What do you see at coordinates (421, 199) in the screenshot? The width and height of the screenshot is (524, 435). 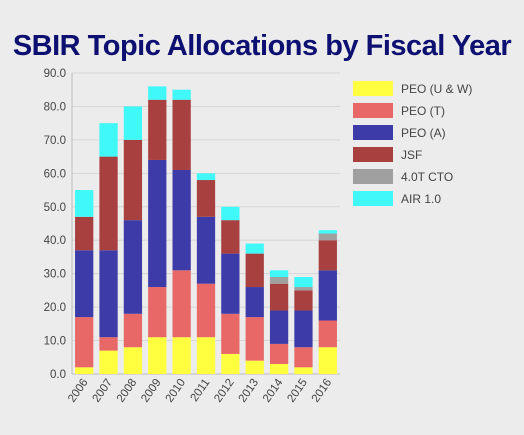 I see `legend-label: AIR 1.0` at bounding box center [421, 199].